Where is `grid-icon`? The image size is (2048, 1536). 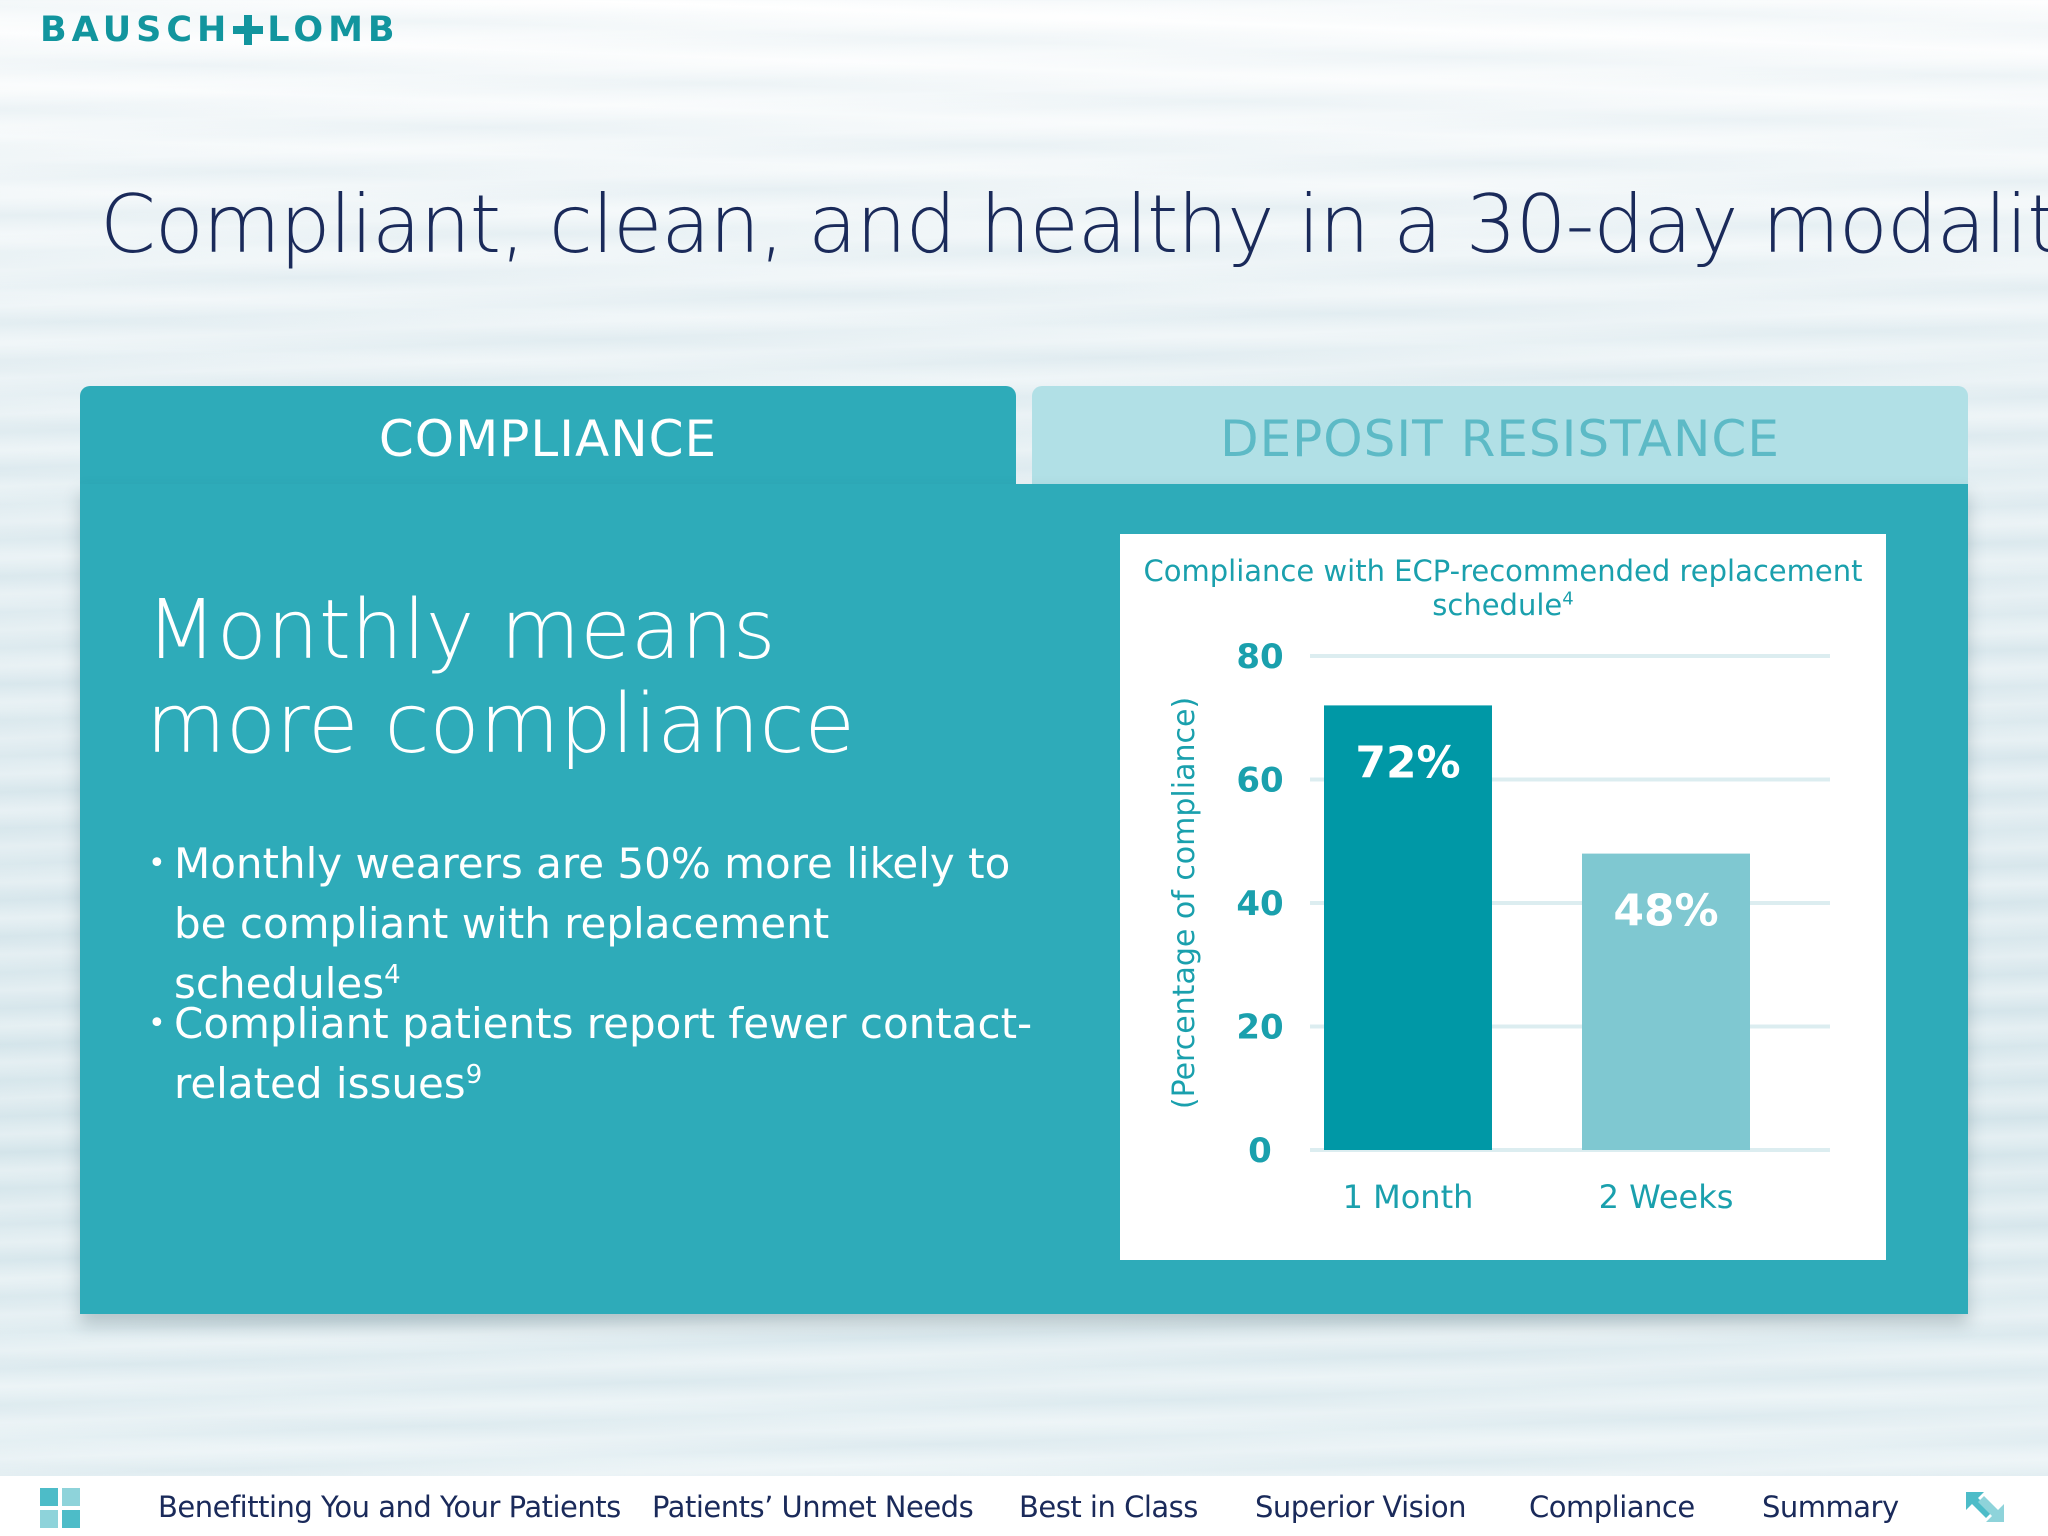
grid-icon is located at coordinates (60, 1508).